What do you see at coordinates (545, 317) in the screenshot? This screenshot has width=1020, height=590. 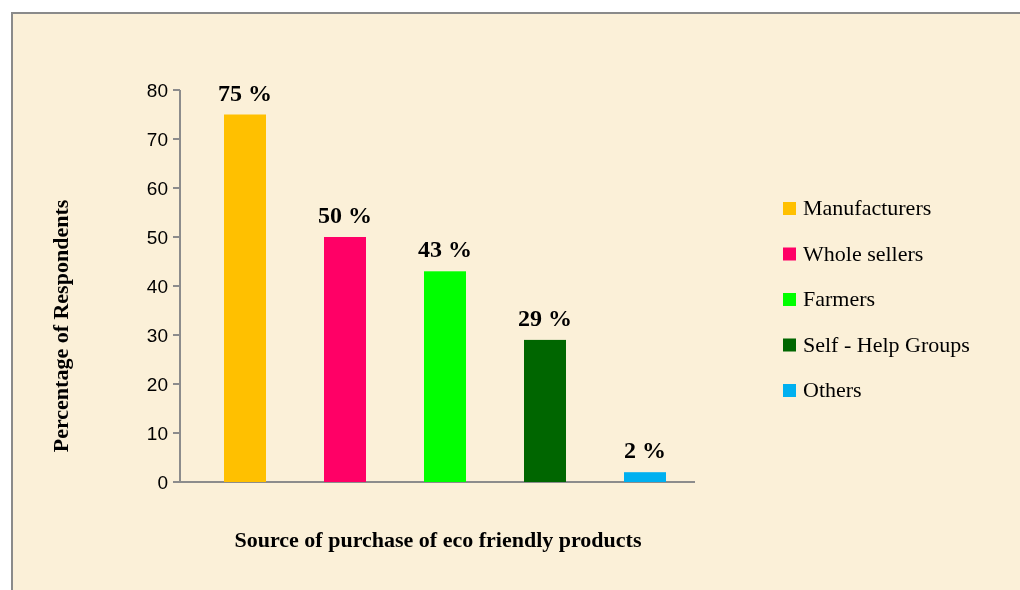 I see `data-label: 29 %` at bounding box center [545, 317].